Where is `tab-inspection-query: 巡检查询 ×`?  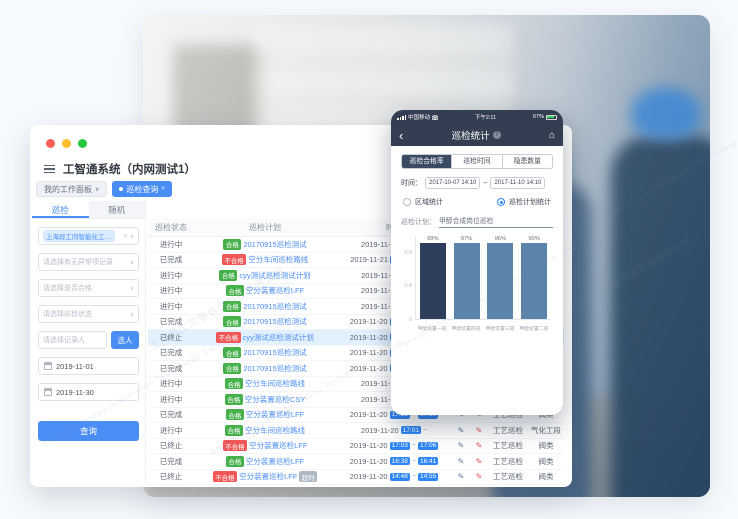 tab-inspection-query: 巡检查询 × is located at coordinates (142, 189).